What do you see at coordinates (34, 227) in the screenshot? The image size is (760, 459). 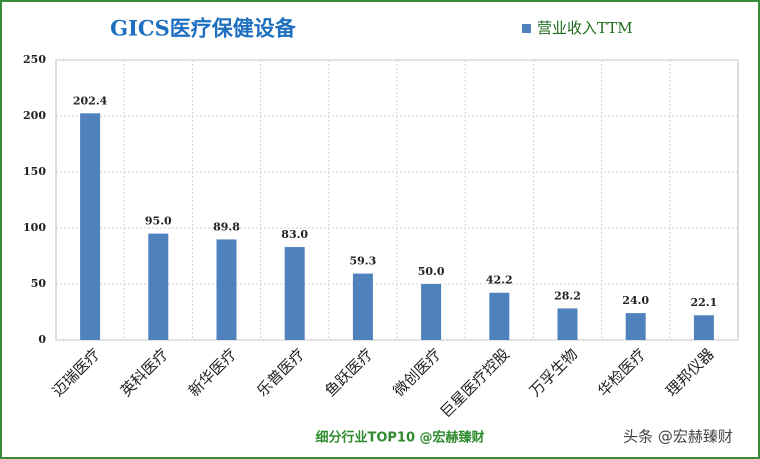 I see `y-tick-label: 100` at bounding box center [34, 227].